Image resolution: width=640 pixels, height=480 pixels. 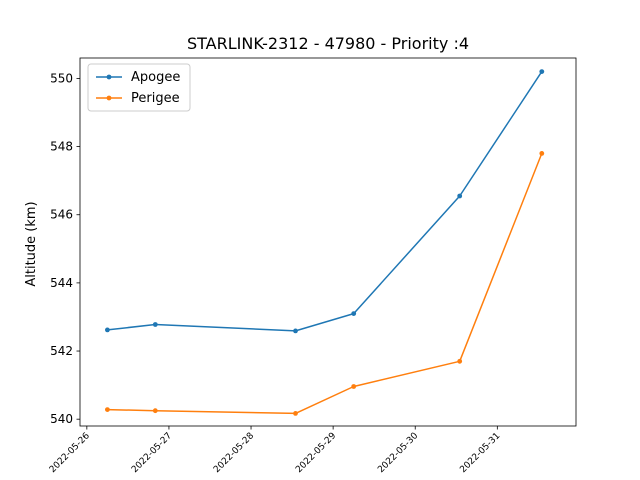 I want to click on x-tick-label-2022-05-26: 2022-05-26, so click(x=70, y=453).